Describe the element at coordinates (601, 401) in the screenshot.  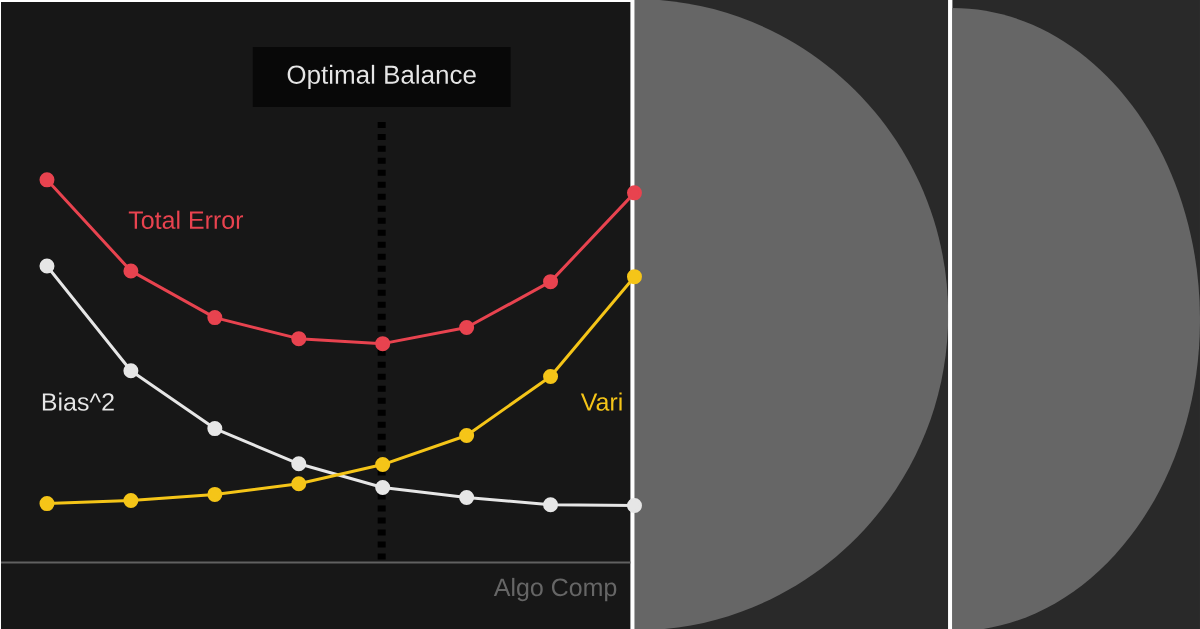
I see `series-label: Vari` at that location.